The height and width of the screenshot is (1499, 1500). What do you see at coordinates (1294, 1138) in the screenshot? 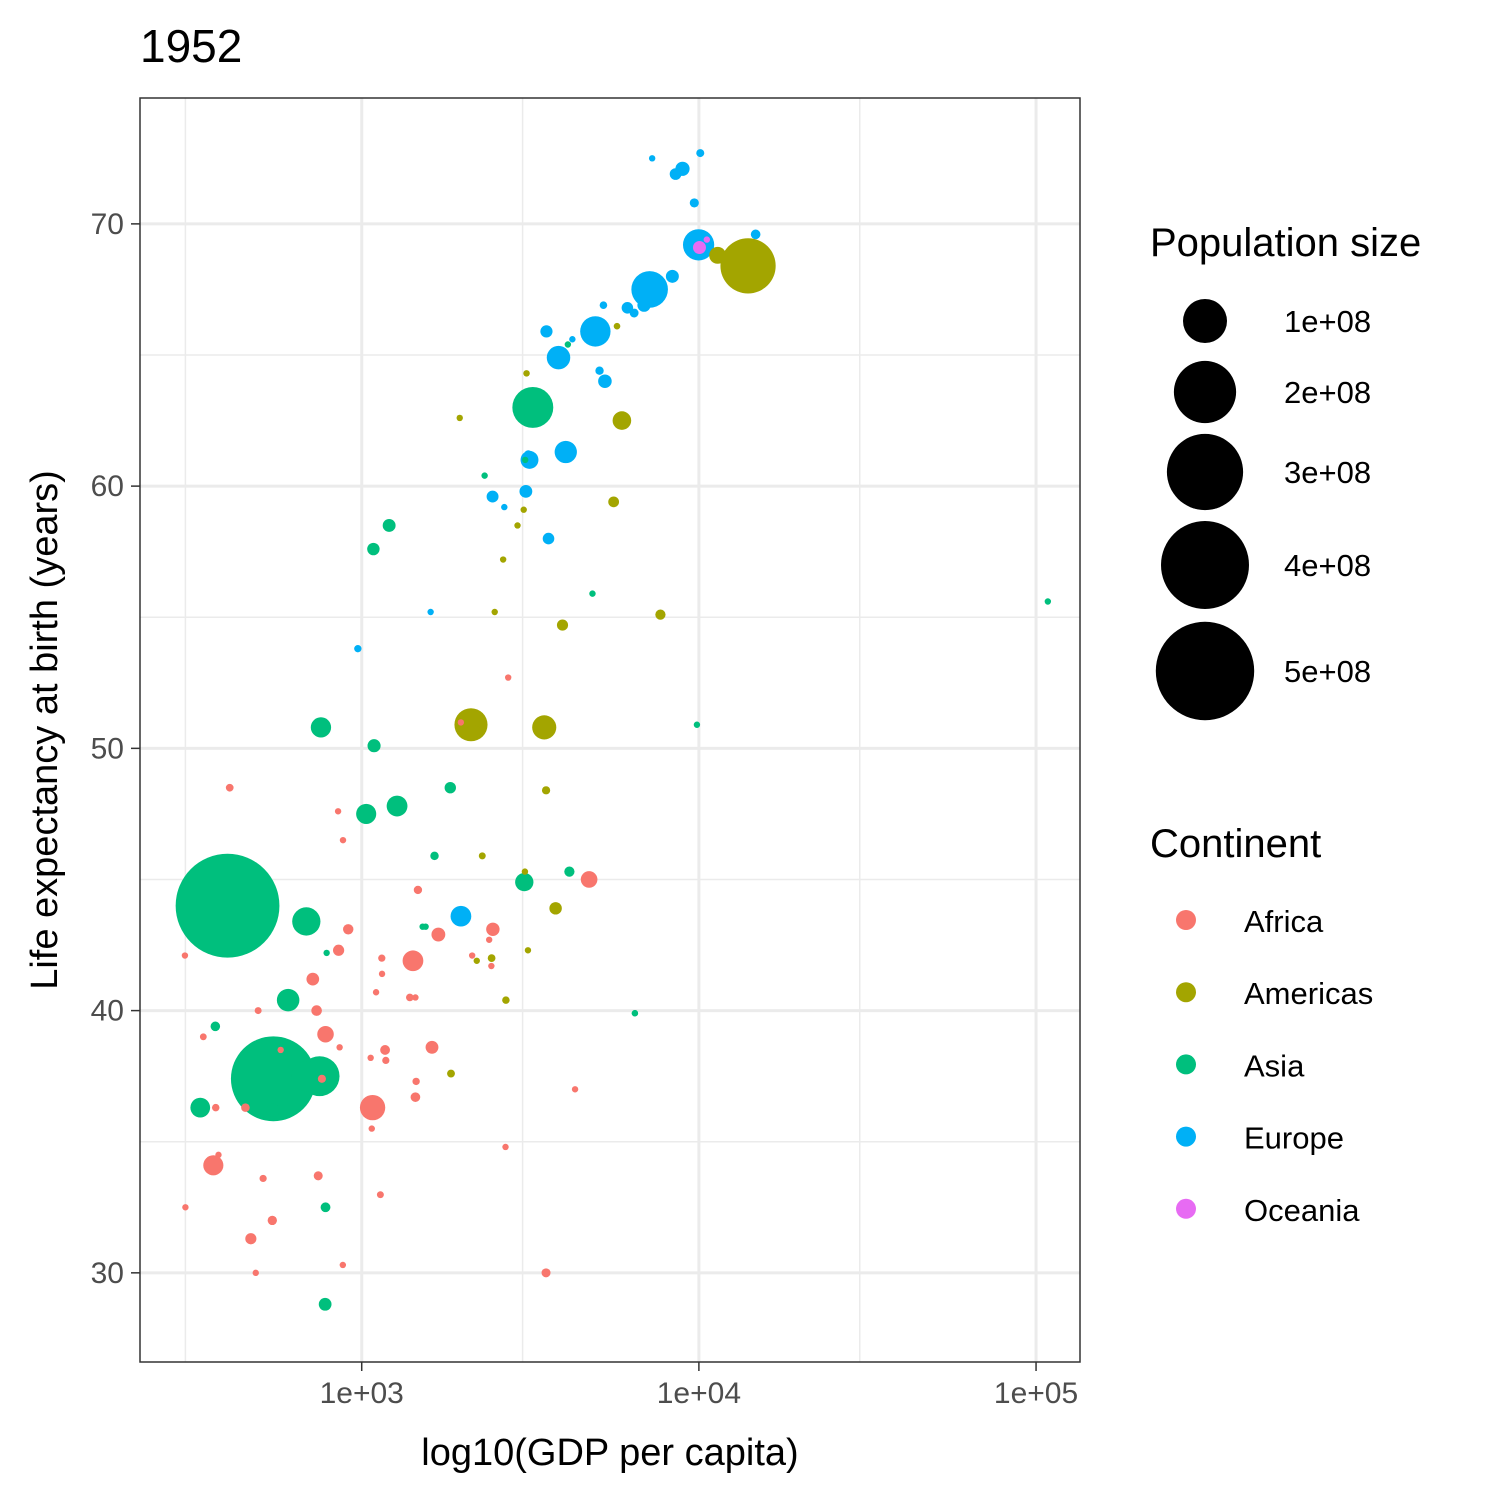
I see `color-legend-label: Europe` at bounding box center [1294, 1138].